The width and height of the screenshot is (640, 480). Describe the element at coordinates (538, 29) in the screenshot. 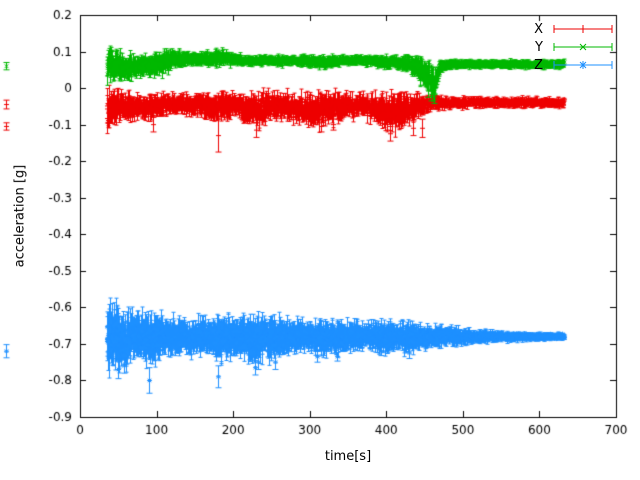

I see `legend-label: X` at that location.